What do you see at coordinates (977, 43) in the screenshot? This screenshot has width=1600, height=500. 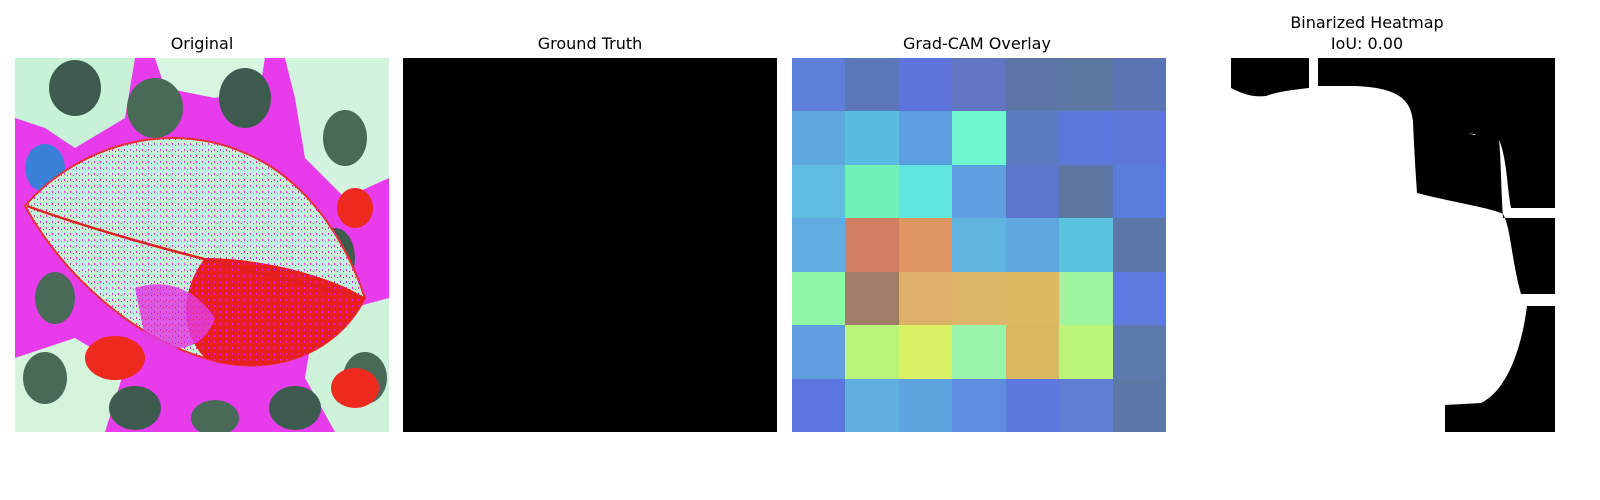 I see `gradcam-overlay-title: Grad-CAM Overlay` at bounding box center [977, 43].